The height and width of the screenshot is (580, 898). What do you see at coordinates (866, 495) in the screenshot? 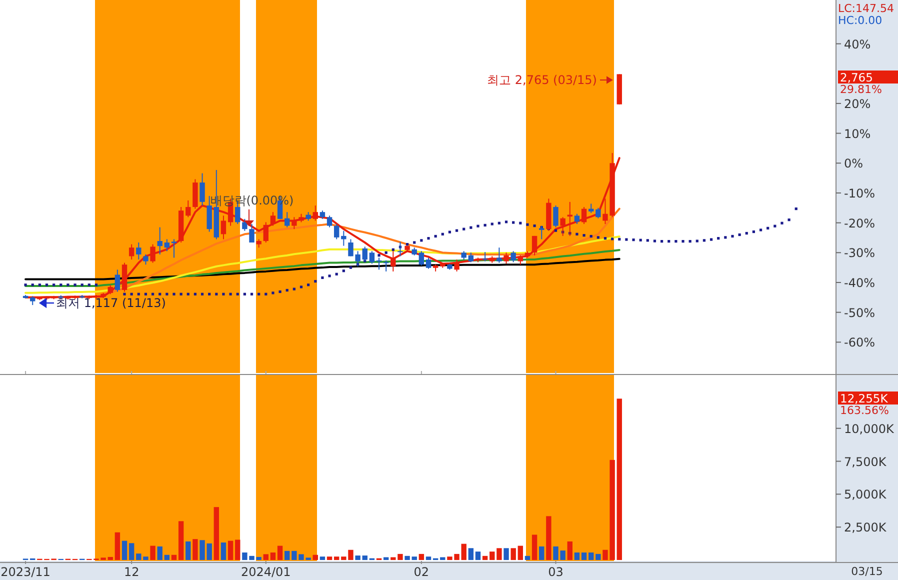
I see `y-tick-label: 5,000K` at bounding box center [866, 495].